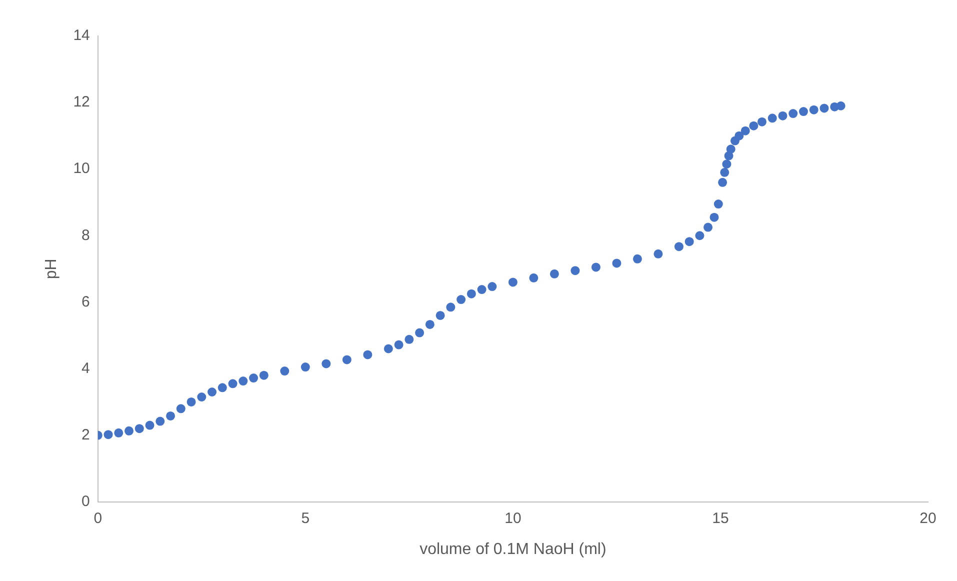  I want to click on y-tick-label: 0, so click(86, 501).